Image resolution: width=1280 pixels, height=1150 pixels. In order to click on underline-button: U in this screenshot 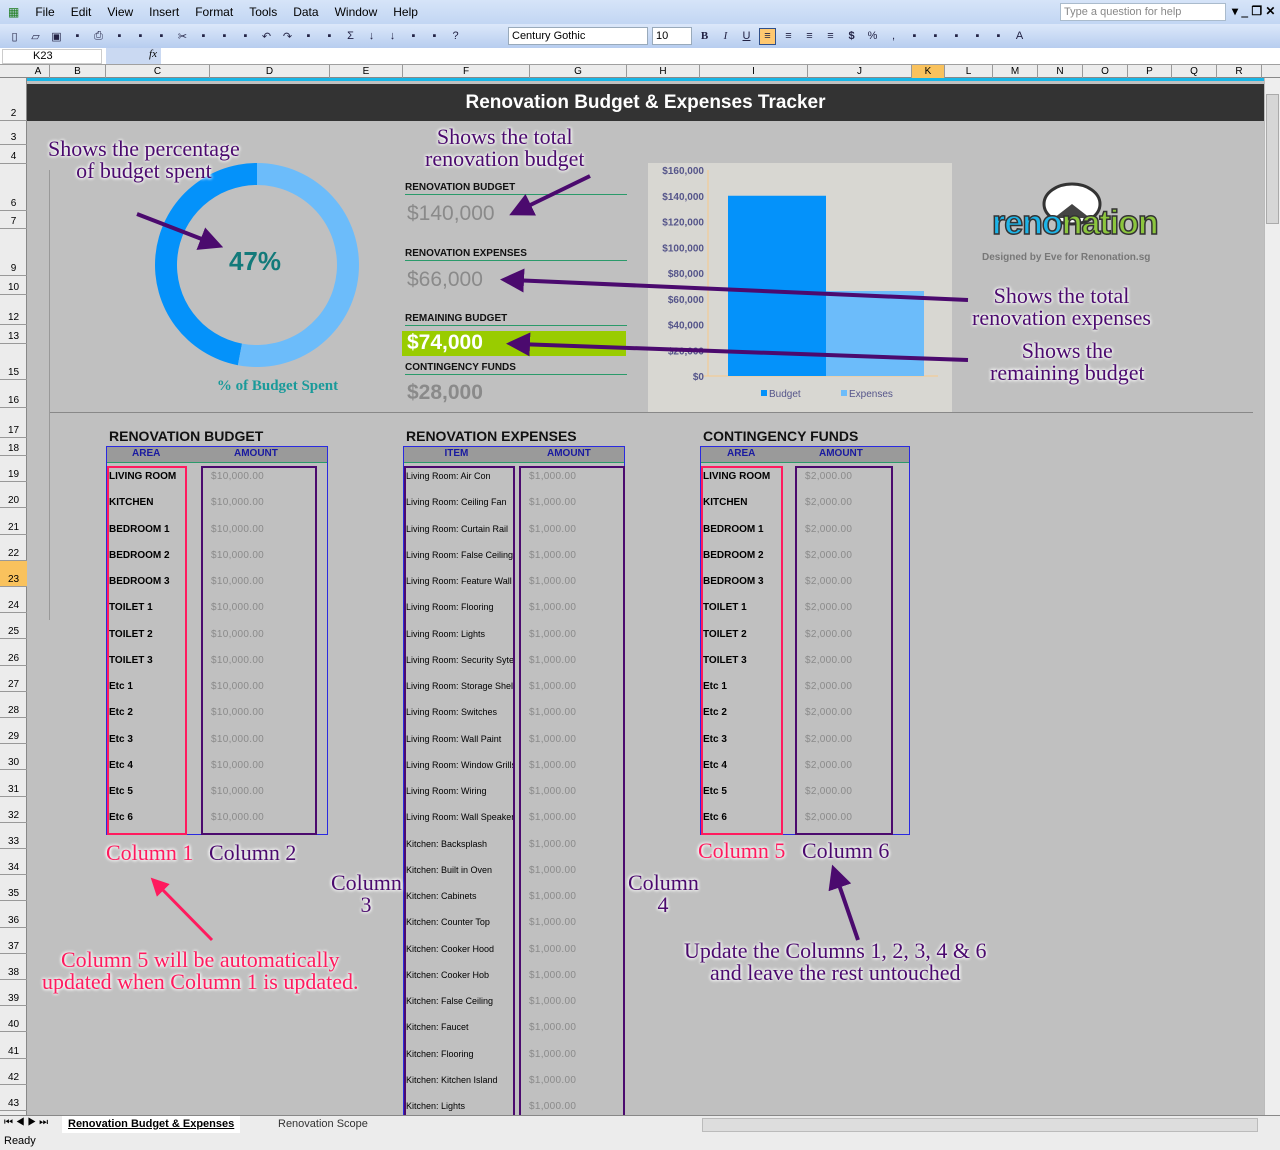, I will do `click(746, 36)`.